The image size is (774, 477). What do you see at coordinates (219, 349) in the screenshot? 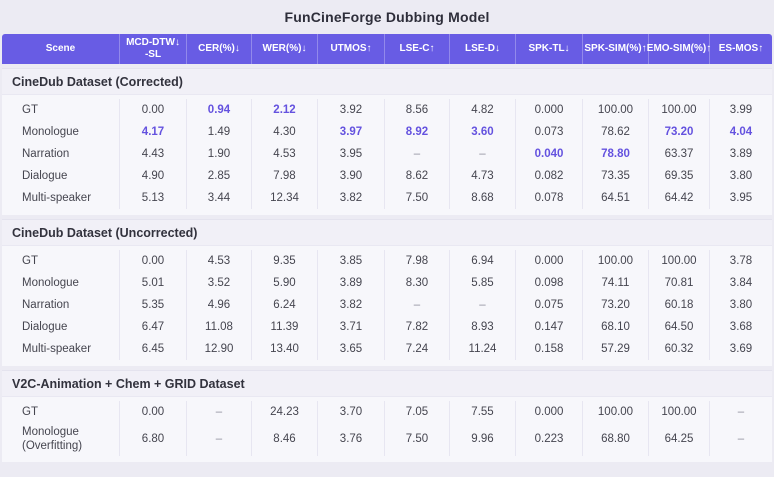
I see `metric-value: 12.90` at bounding box center [219, 349].